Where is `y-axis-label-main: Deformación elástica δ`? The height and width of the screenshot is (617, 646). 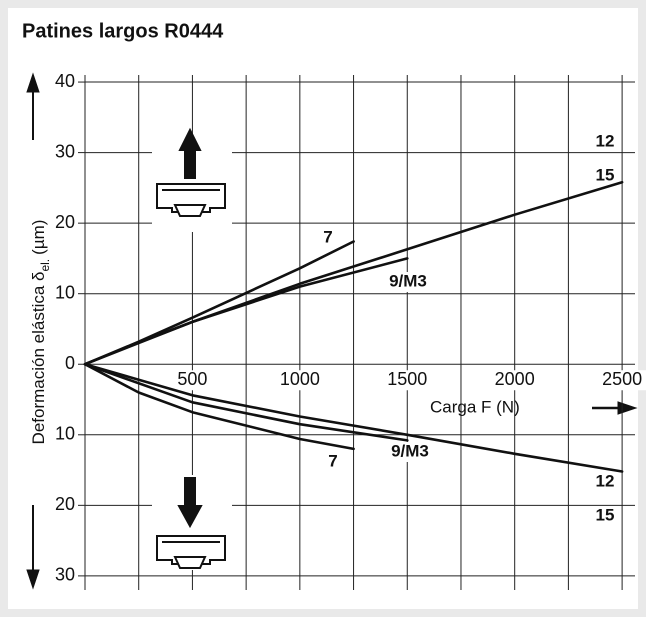
y-axis-label-main: Deformación elástica δ is located at coordinates (38, 358).